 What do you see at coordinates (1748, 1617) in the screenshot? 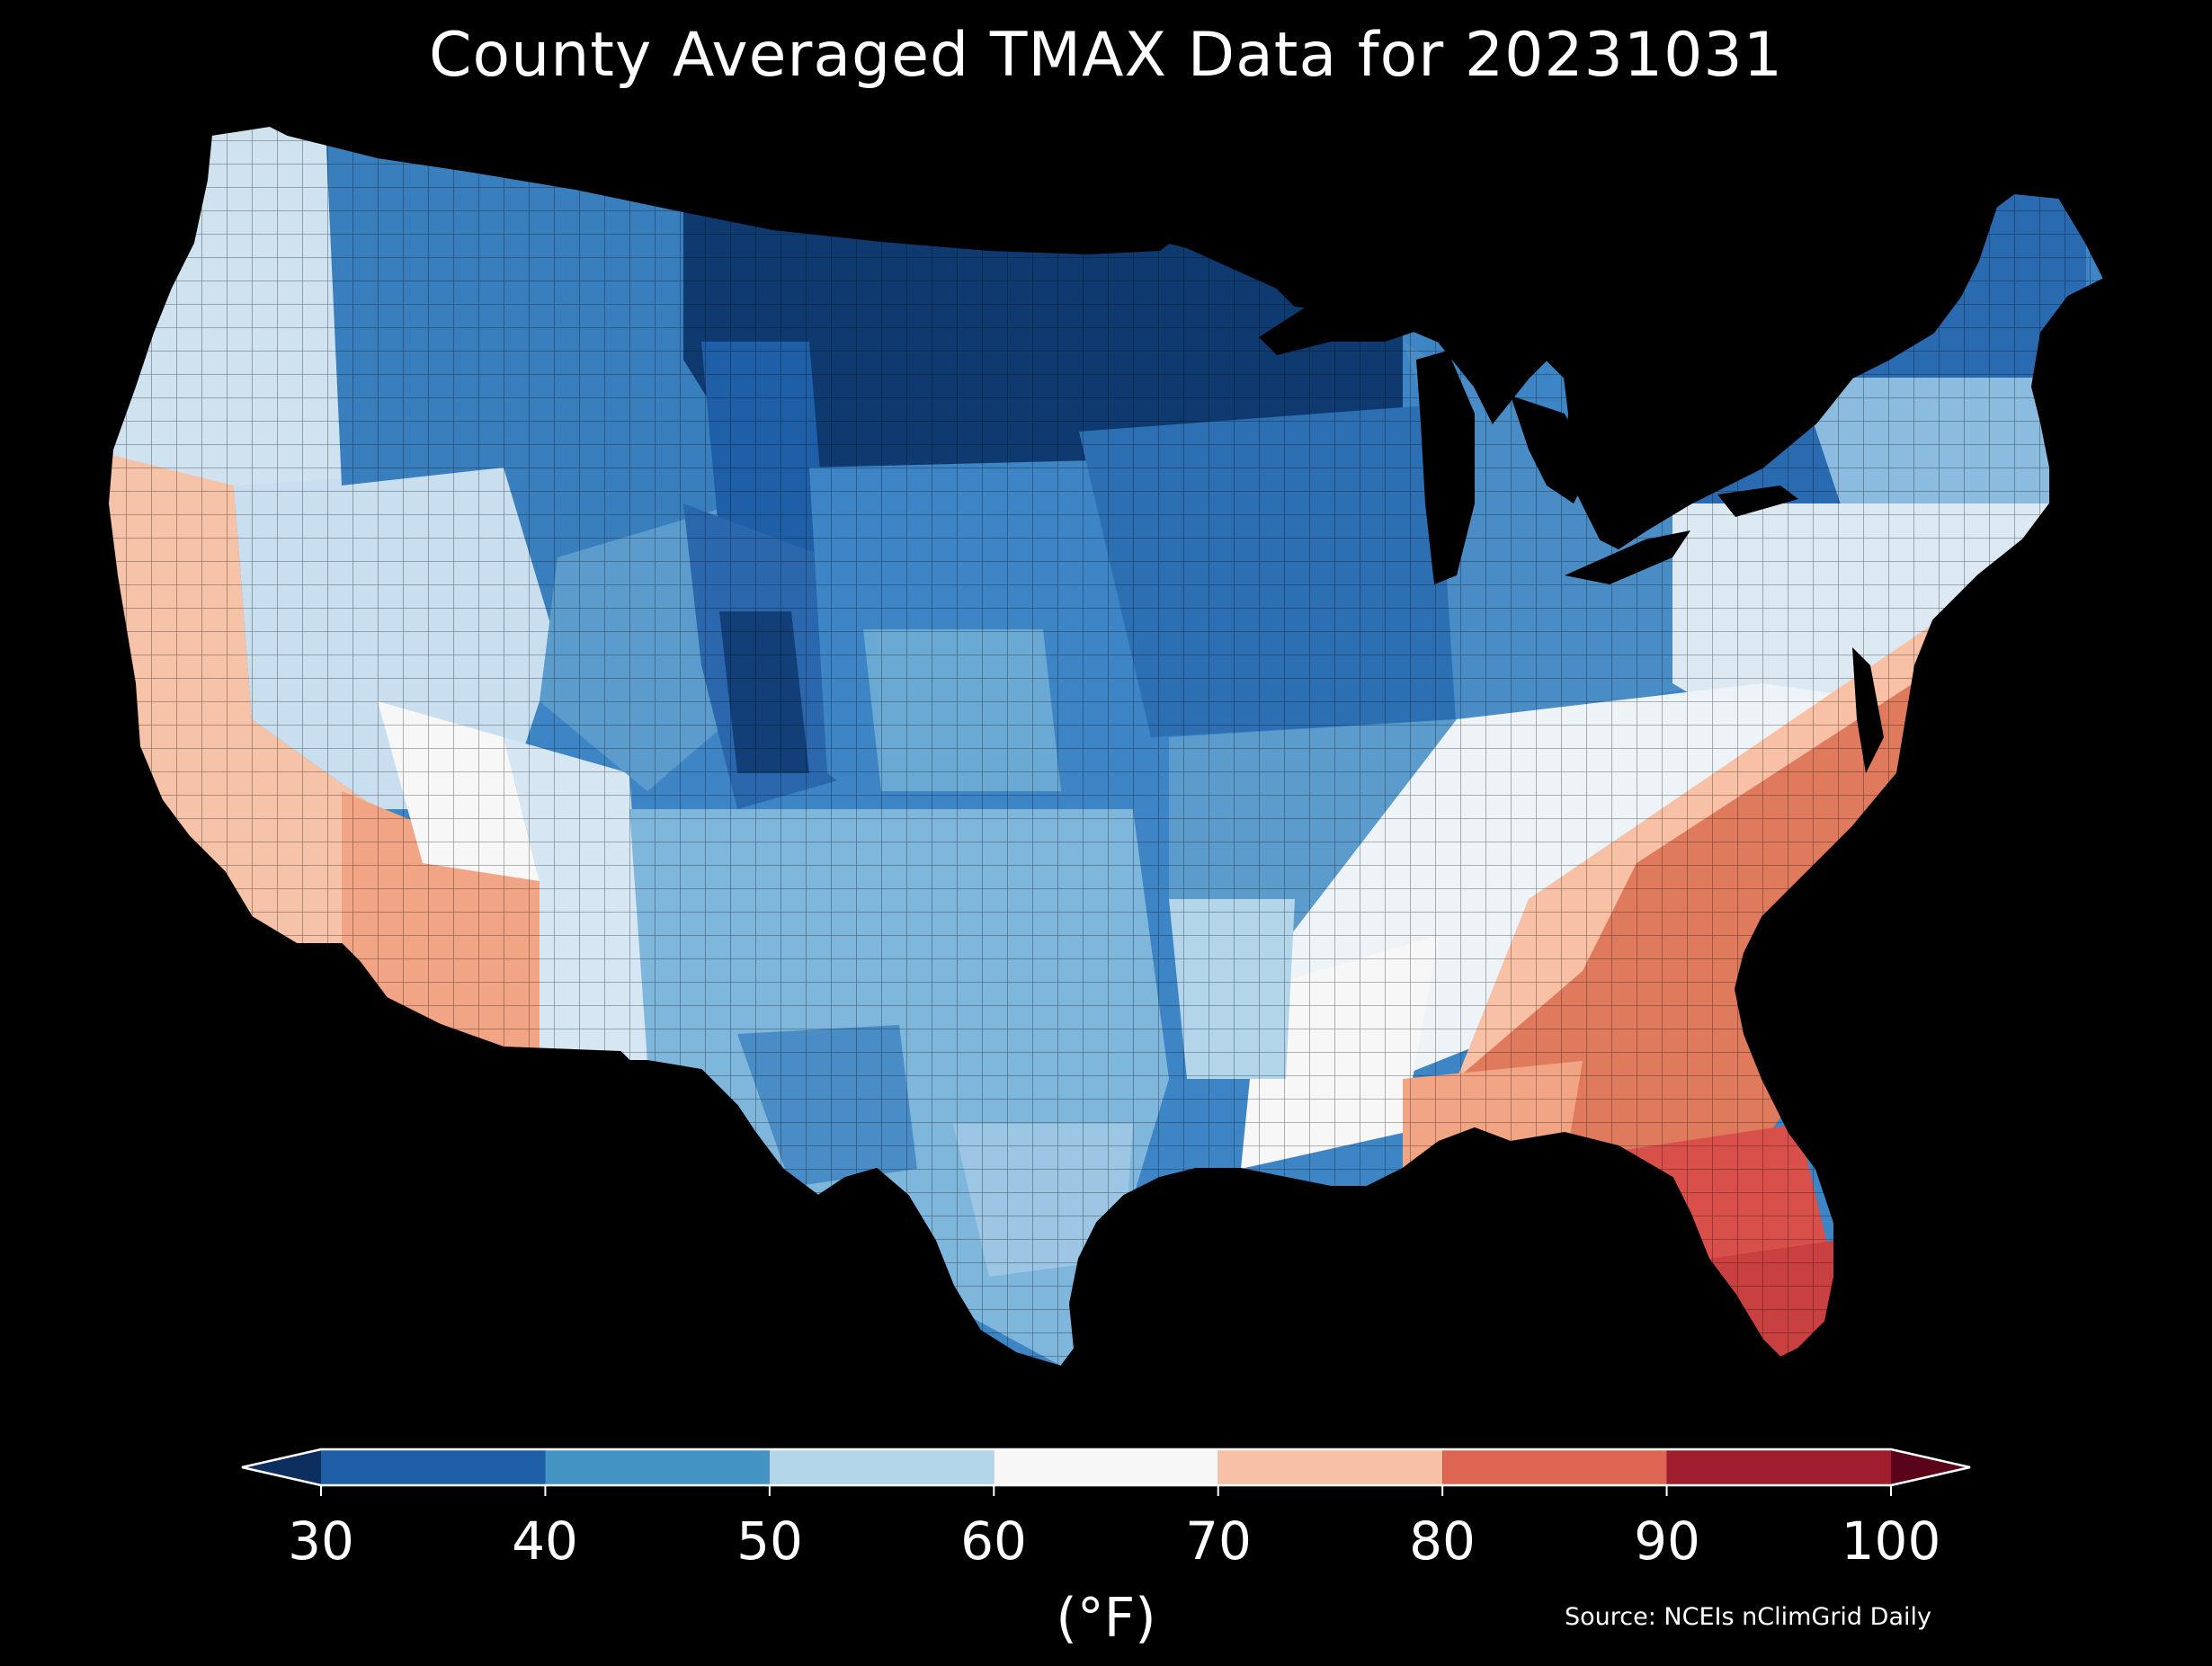
I see `source-credit: Source: NCEIs nClimGrid Daily` at bounding box center [1748, 1617].